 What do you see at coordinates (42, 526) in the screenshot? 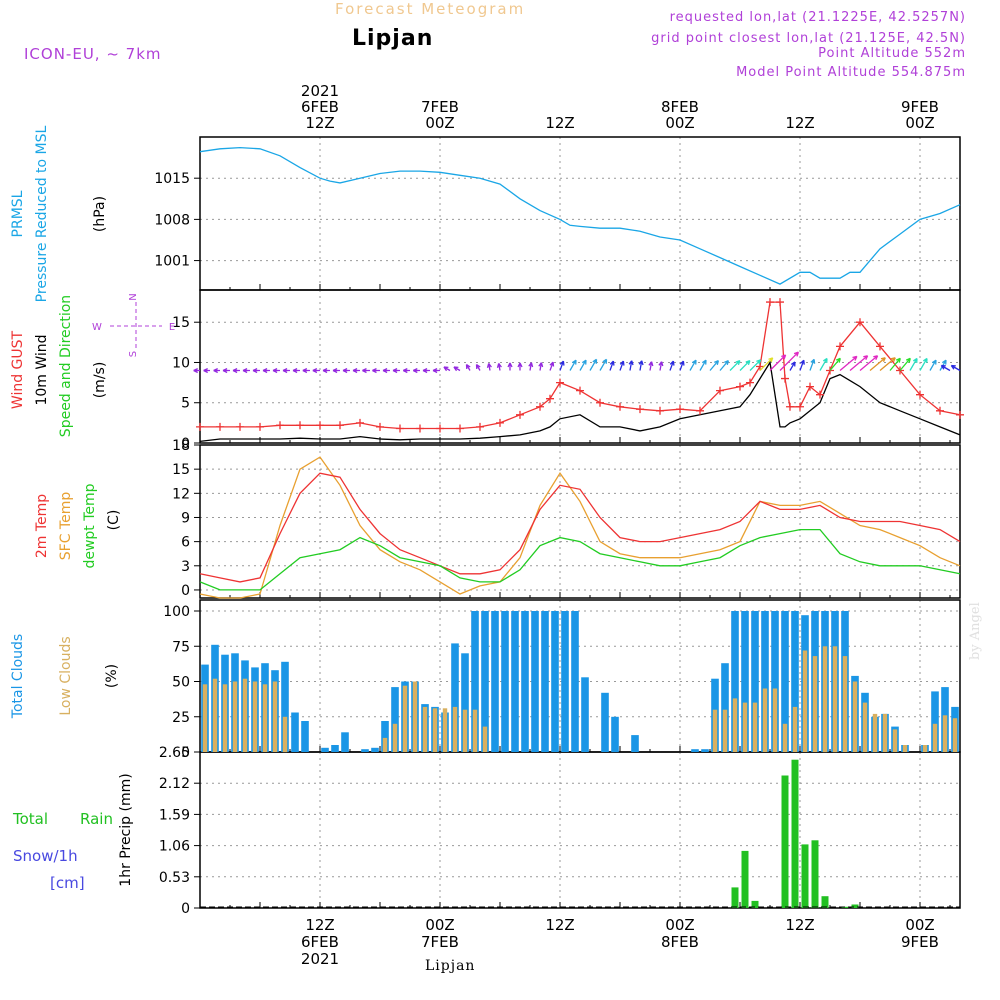
I see `label-2m-temp: 2m Temp` at bounding box center [42, 526].